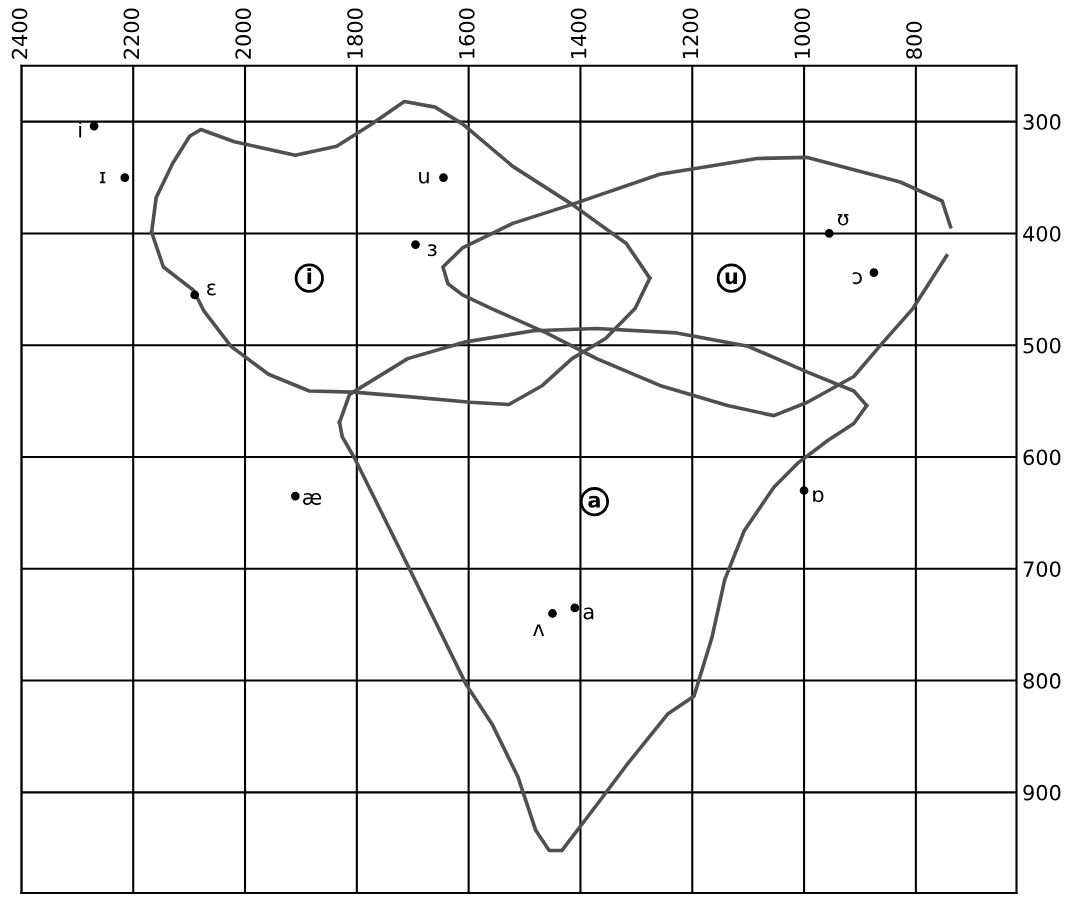 Image resolution: width=1070 pixels, height=907 pixels. Describe the element at coordinates (466, 33) in the screenshot. I see `x-tick-label: 1600` at that location.